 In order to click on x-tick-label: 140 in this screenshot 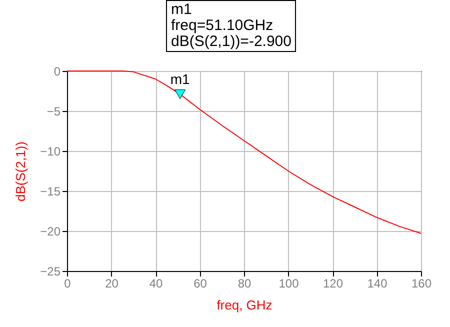, I will do `click(377, 283)`.